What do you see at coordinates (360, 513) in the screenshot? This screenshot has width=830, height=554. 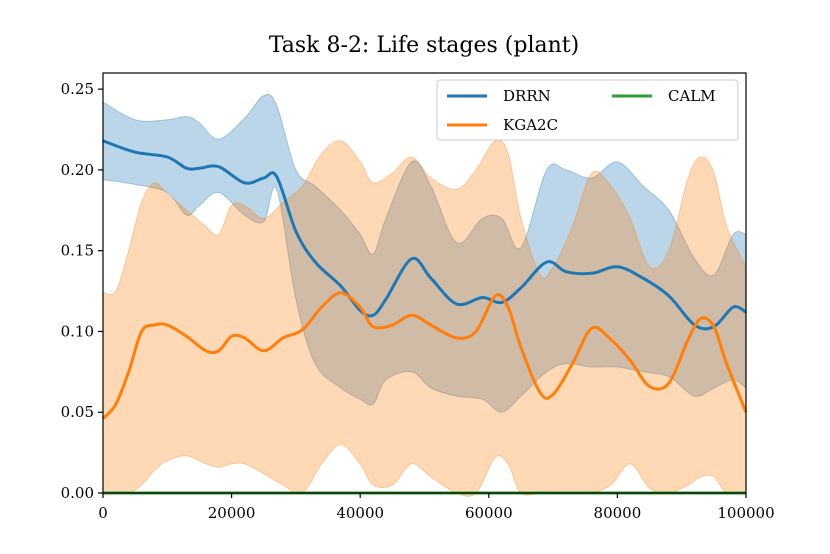 I see `x-tick-label: 40000` at bounding box center [360, 513].